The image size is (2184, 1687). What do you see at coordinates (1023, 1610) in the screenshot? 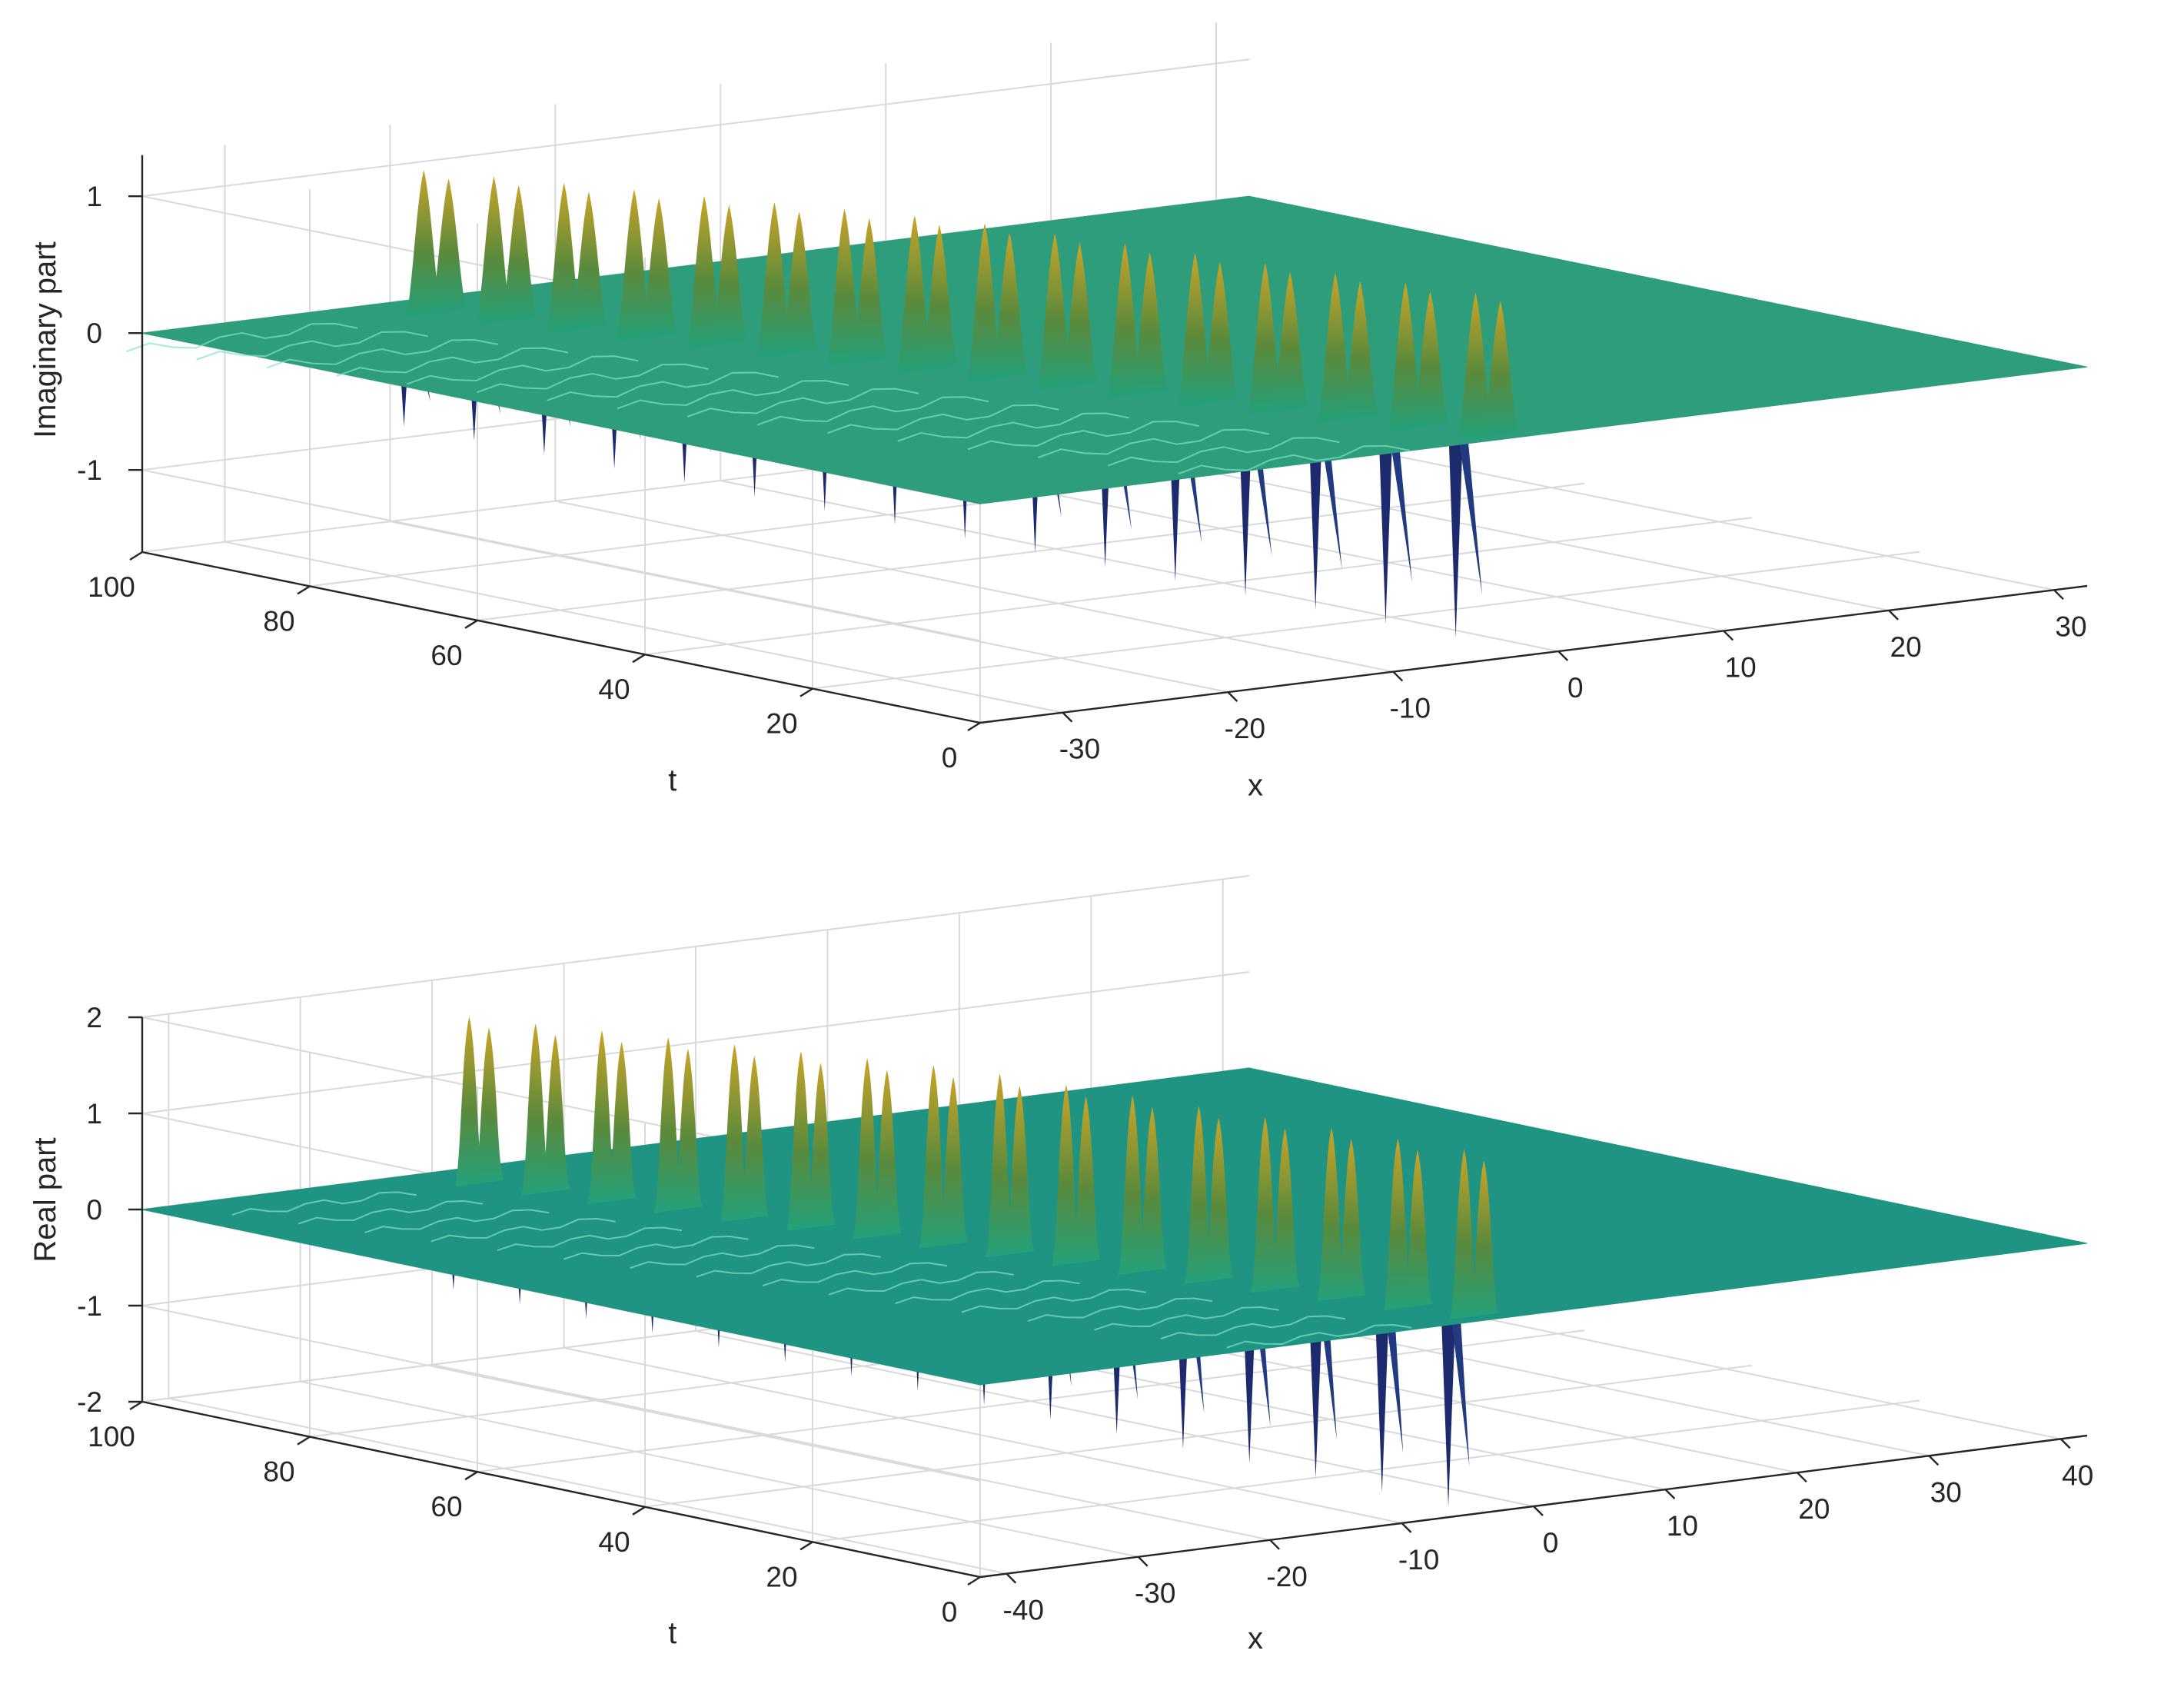
I see `x-tick-label: -40` at bounding box center [1023, 1610].